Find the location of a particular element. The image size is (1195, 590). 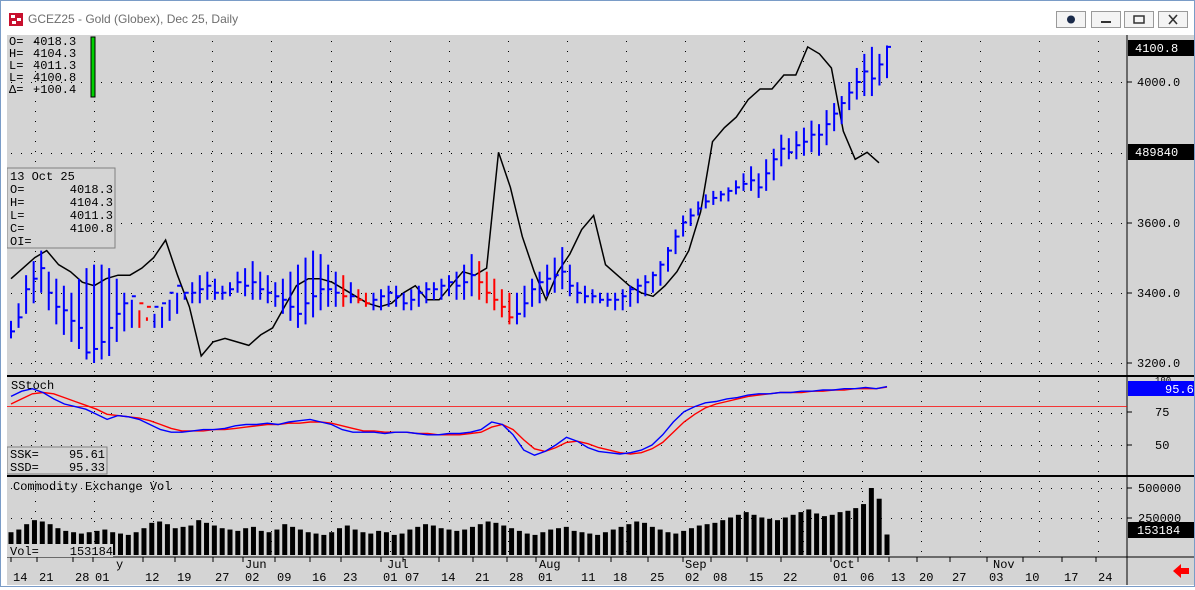

volume-value-tag is located at coordinates (1161, 530).